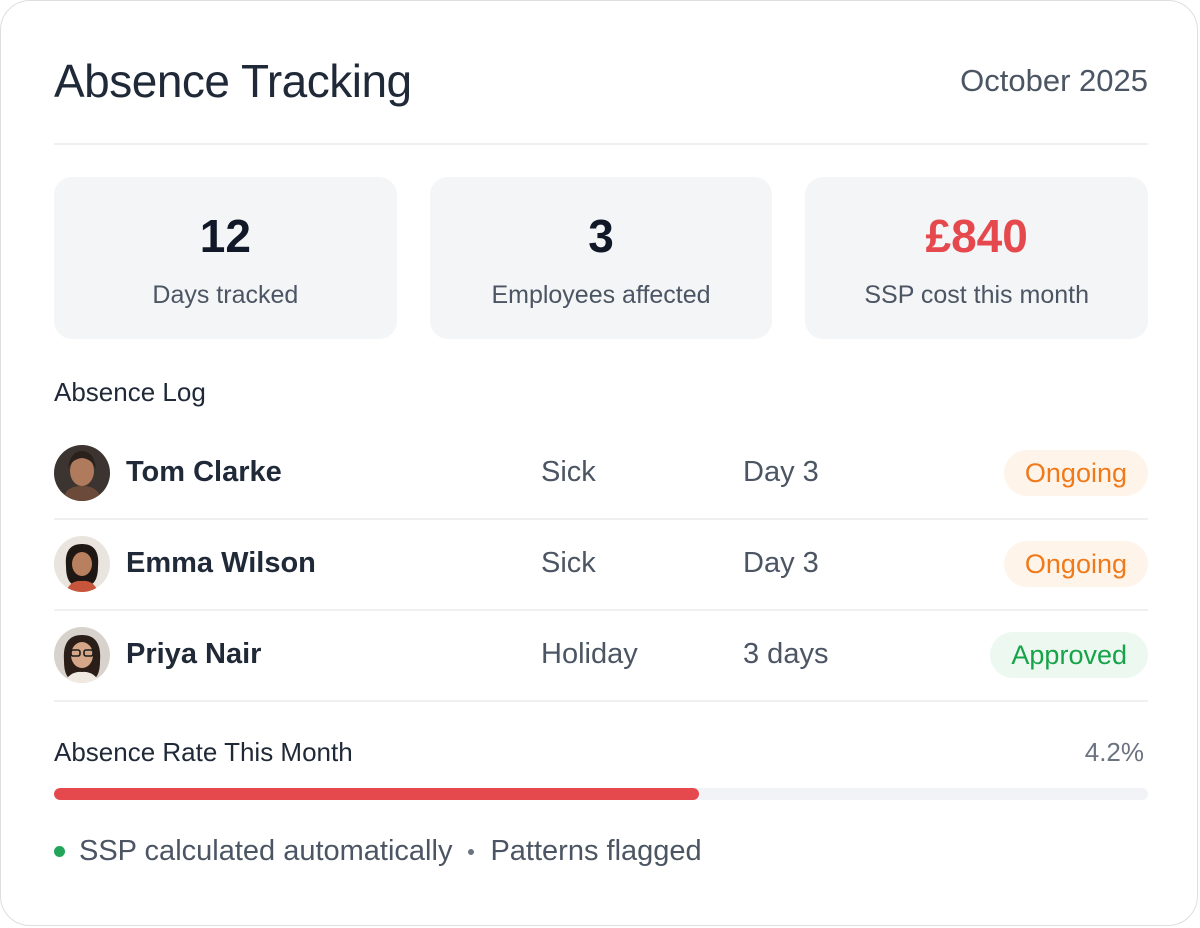  I want to click on list-item: Emma Wilson Sick Day 3 Ongoing, so click(601, 565).